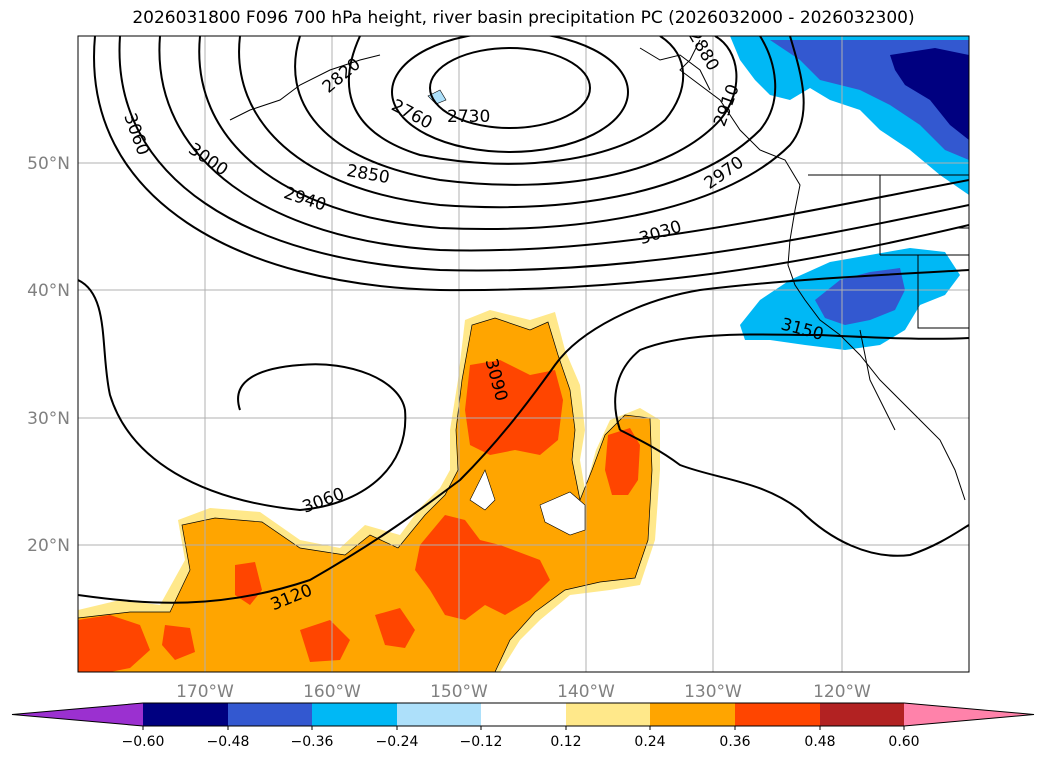  I want to click on negative-anomaly-northeast, so click(849, 115).